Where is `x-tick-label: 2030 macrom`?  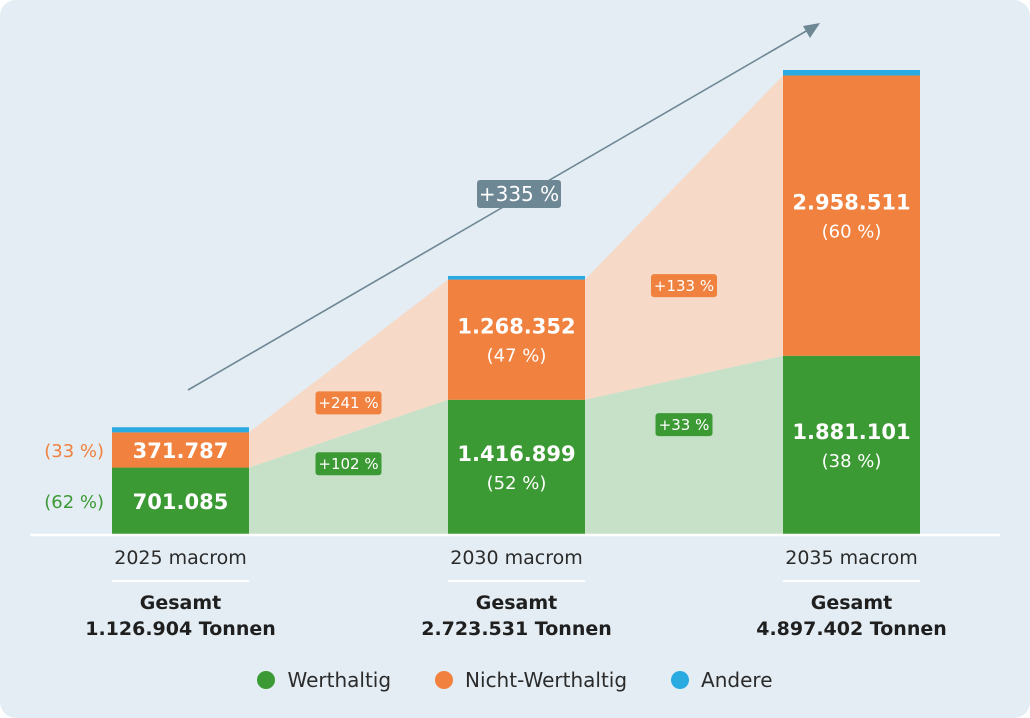
x-tick-label: 2030 macrom is located at coordinates (516, 558).